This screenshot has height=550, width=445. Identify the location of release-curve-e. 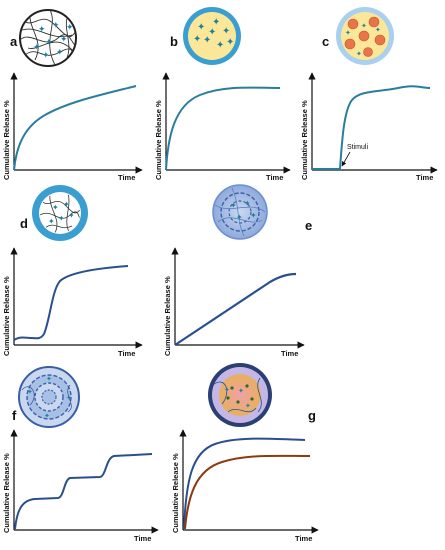
(235, 309).